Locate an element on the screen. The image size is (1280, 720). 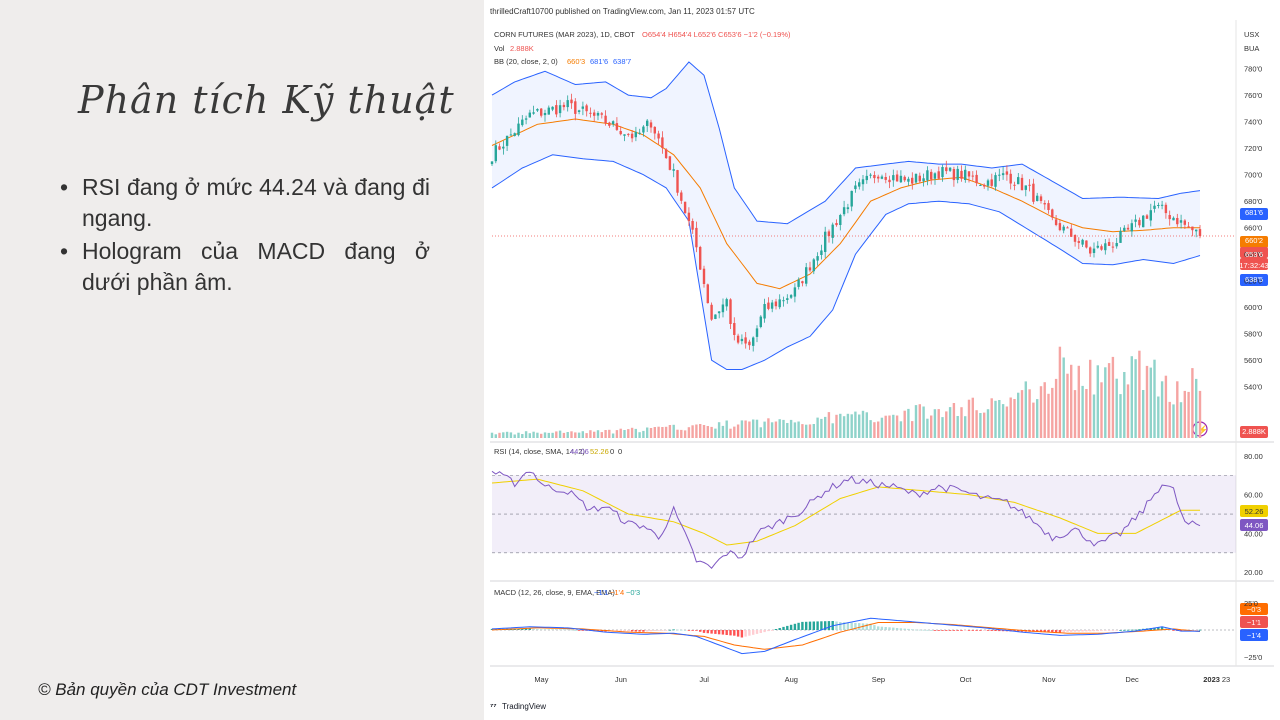
bb-label: BB (20, close, 2, 0) is located at coordinates (526, 61).